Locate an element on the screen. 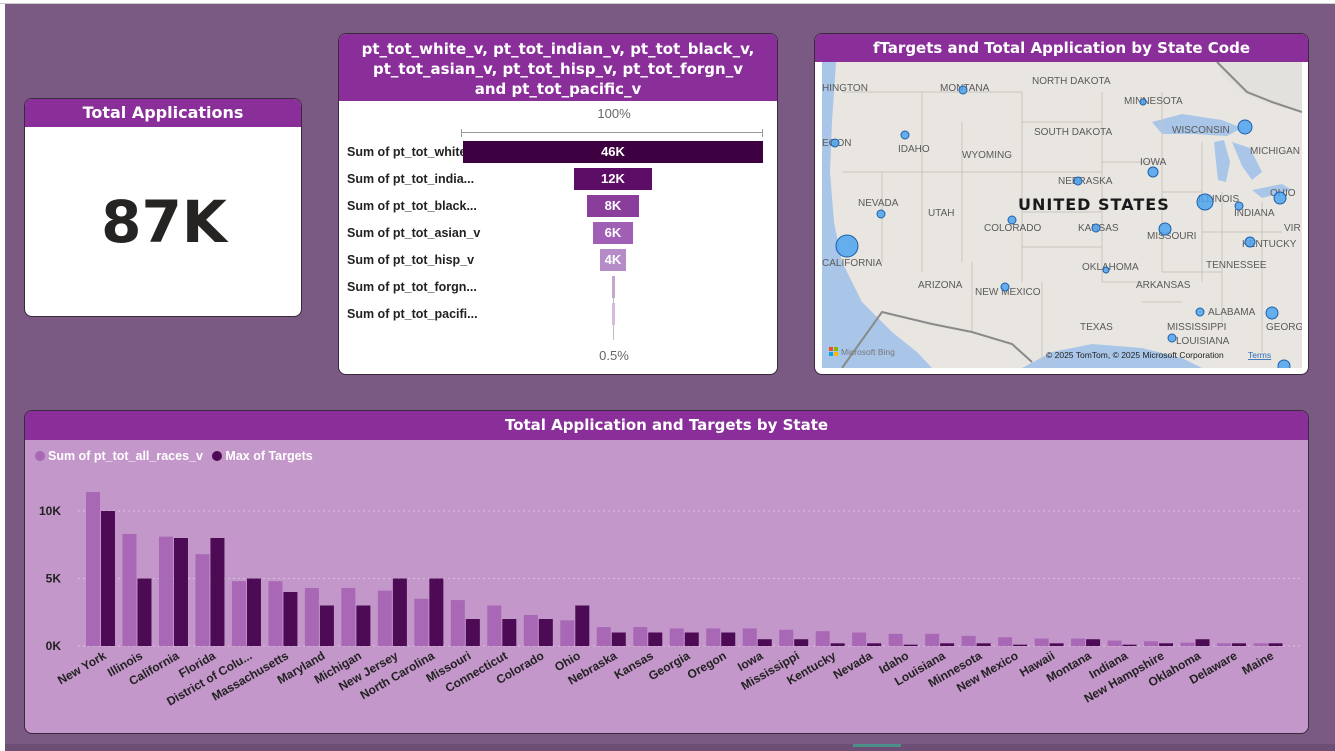 This screenshot has height=751, width=1335. map-bubble-kansas is located at coordinates (1096, 228).